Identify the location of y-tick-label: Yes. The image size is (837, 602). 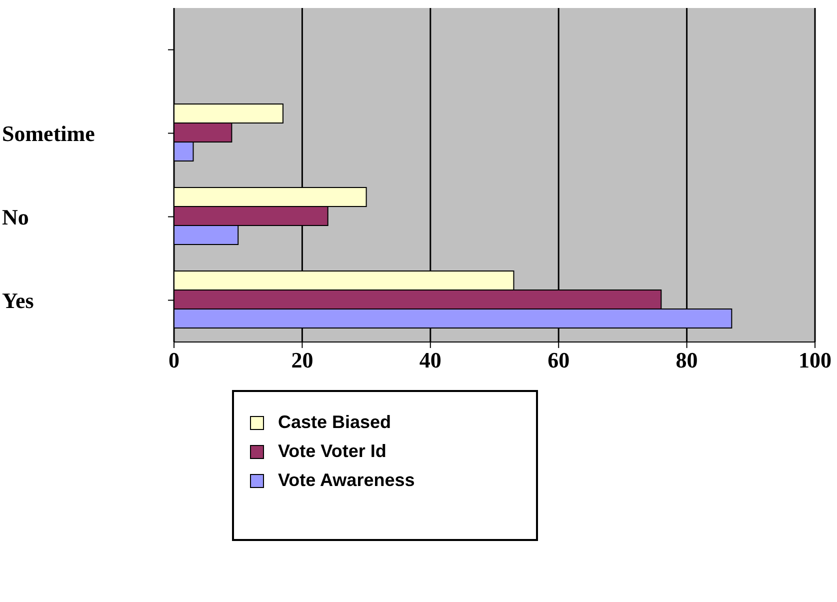
(18, 301).